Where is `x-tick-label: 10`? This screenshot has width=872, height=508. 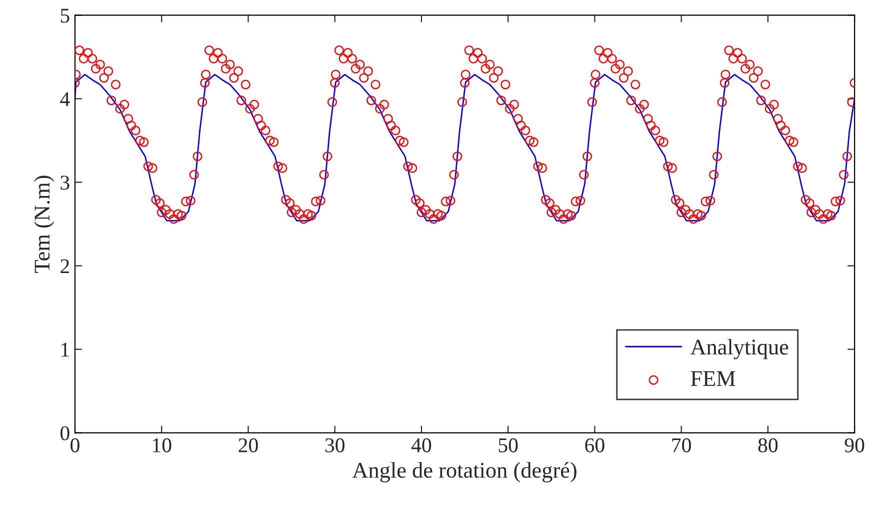
x-tick-label: 10 is located at coordinates (162, 445).